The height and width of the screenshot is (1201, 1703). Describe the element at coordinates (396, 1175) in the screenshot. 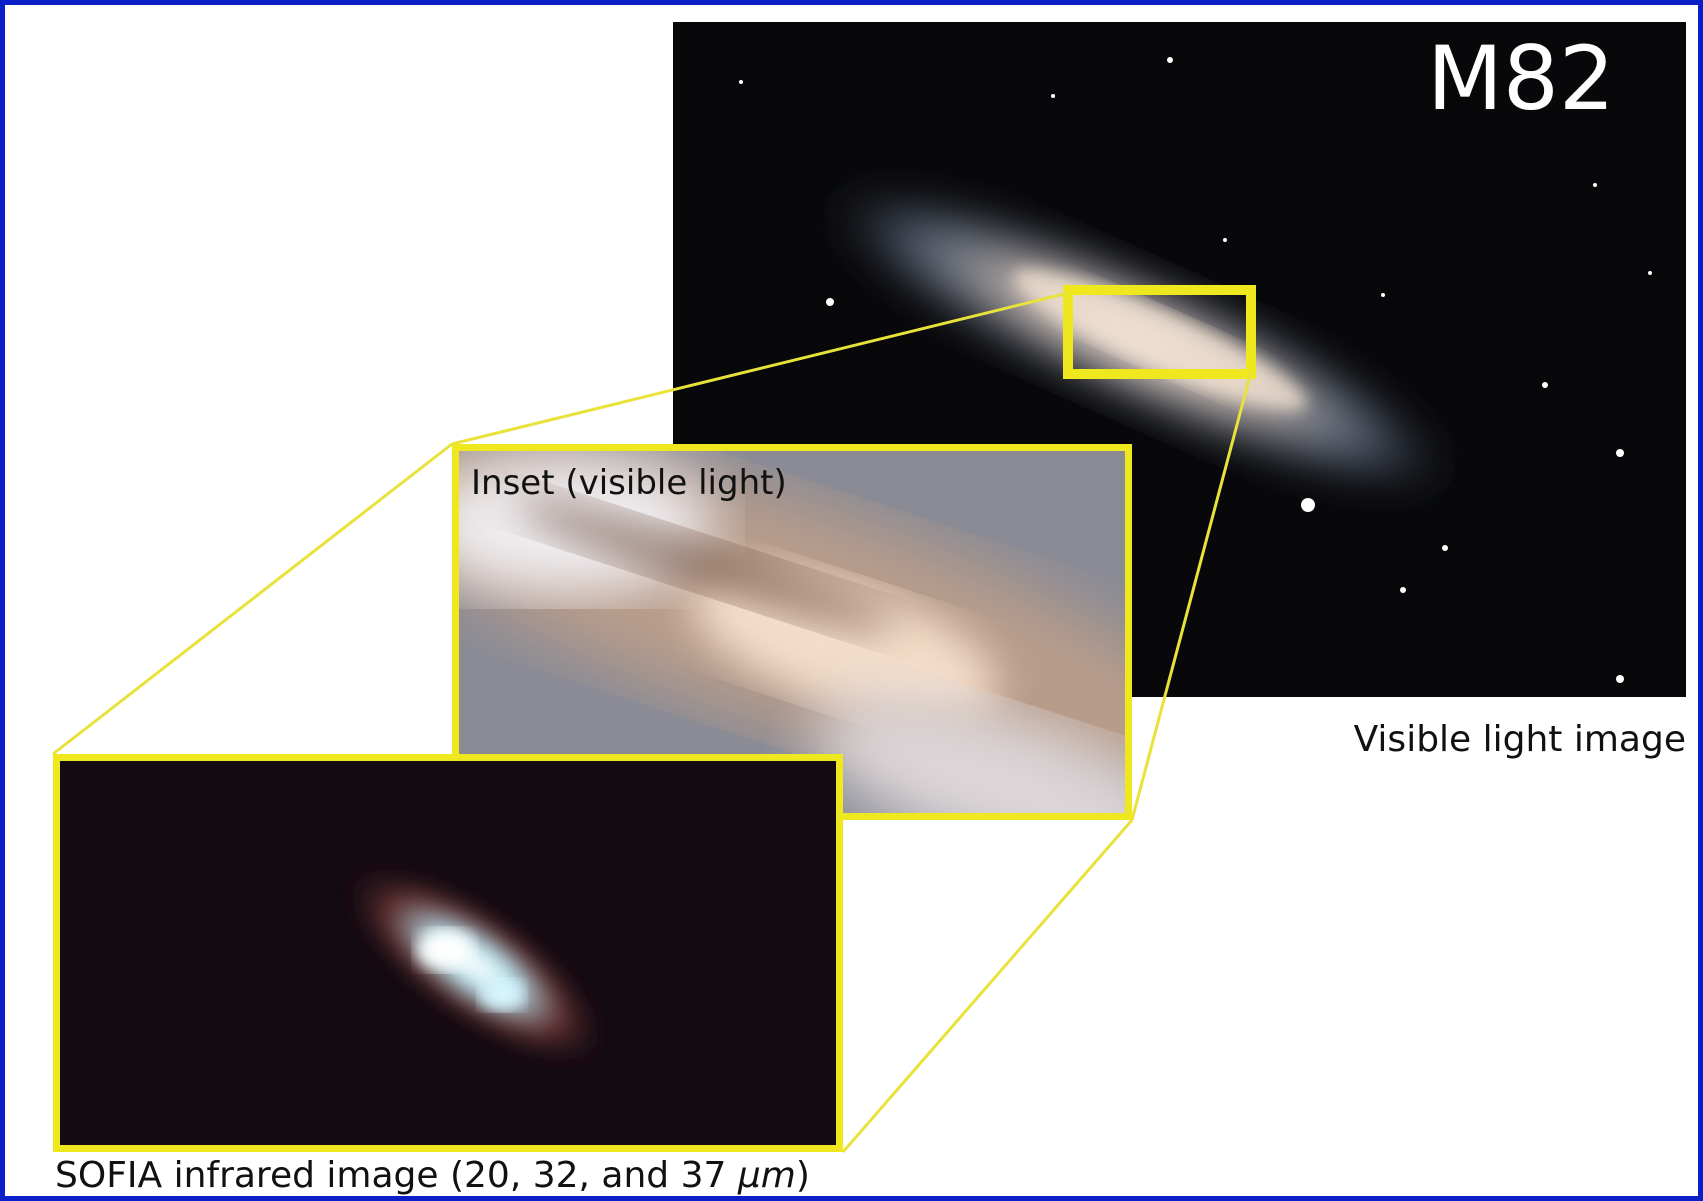

I see `caption-text: SOFIA infrared image (20, 32, and 37` at that location.